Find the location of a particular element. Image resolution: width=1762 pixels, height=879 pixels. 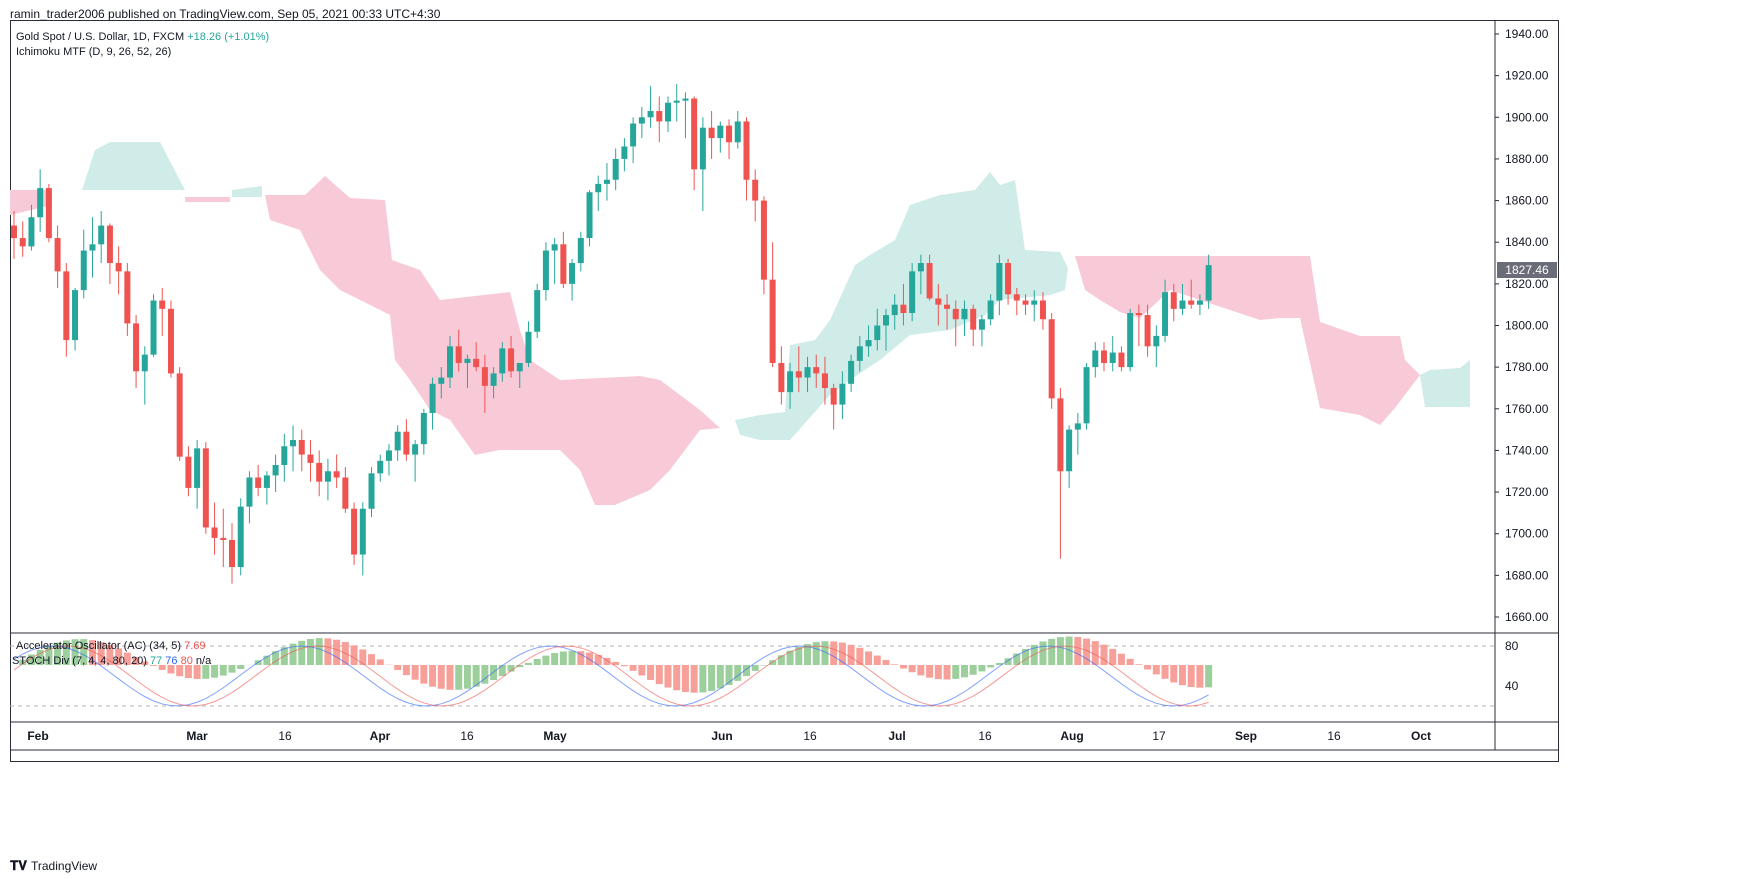

y-tick-label: 1720.00 is located at coordinates (1527, 492).